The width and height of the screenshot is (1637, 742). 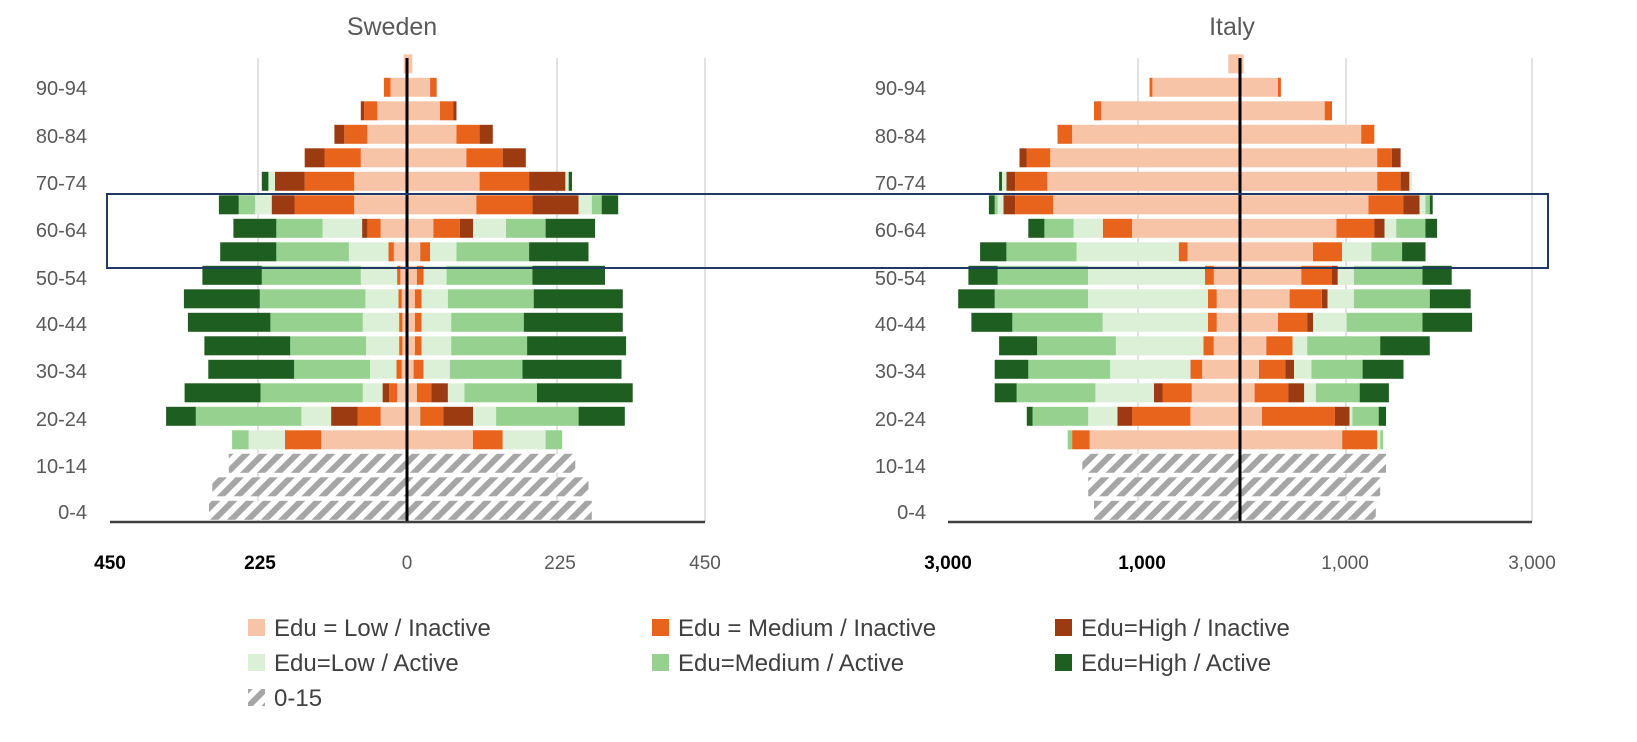 What do you see at coordinates (1011, 369) in the screenshot?
I see `bar-left-30-34-high_active` at bounding box center [1011, 369].